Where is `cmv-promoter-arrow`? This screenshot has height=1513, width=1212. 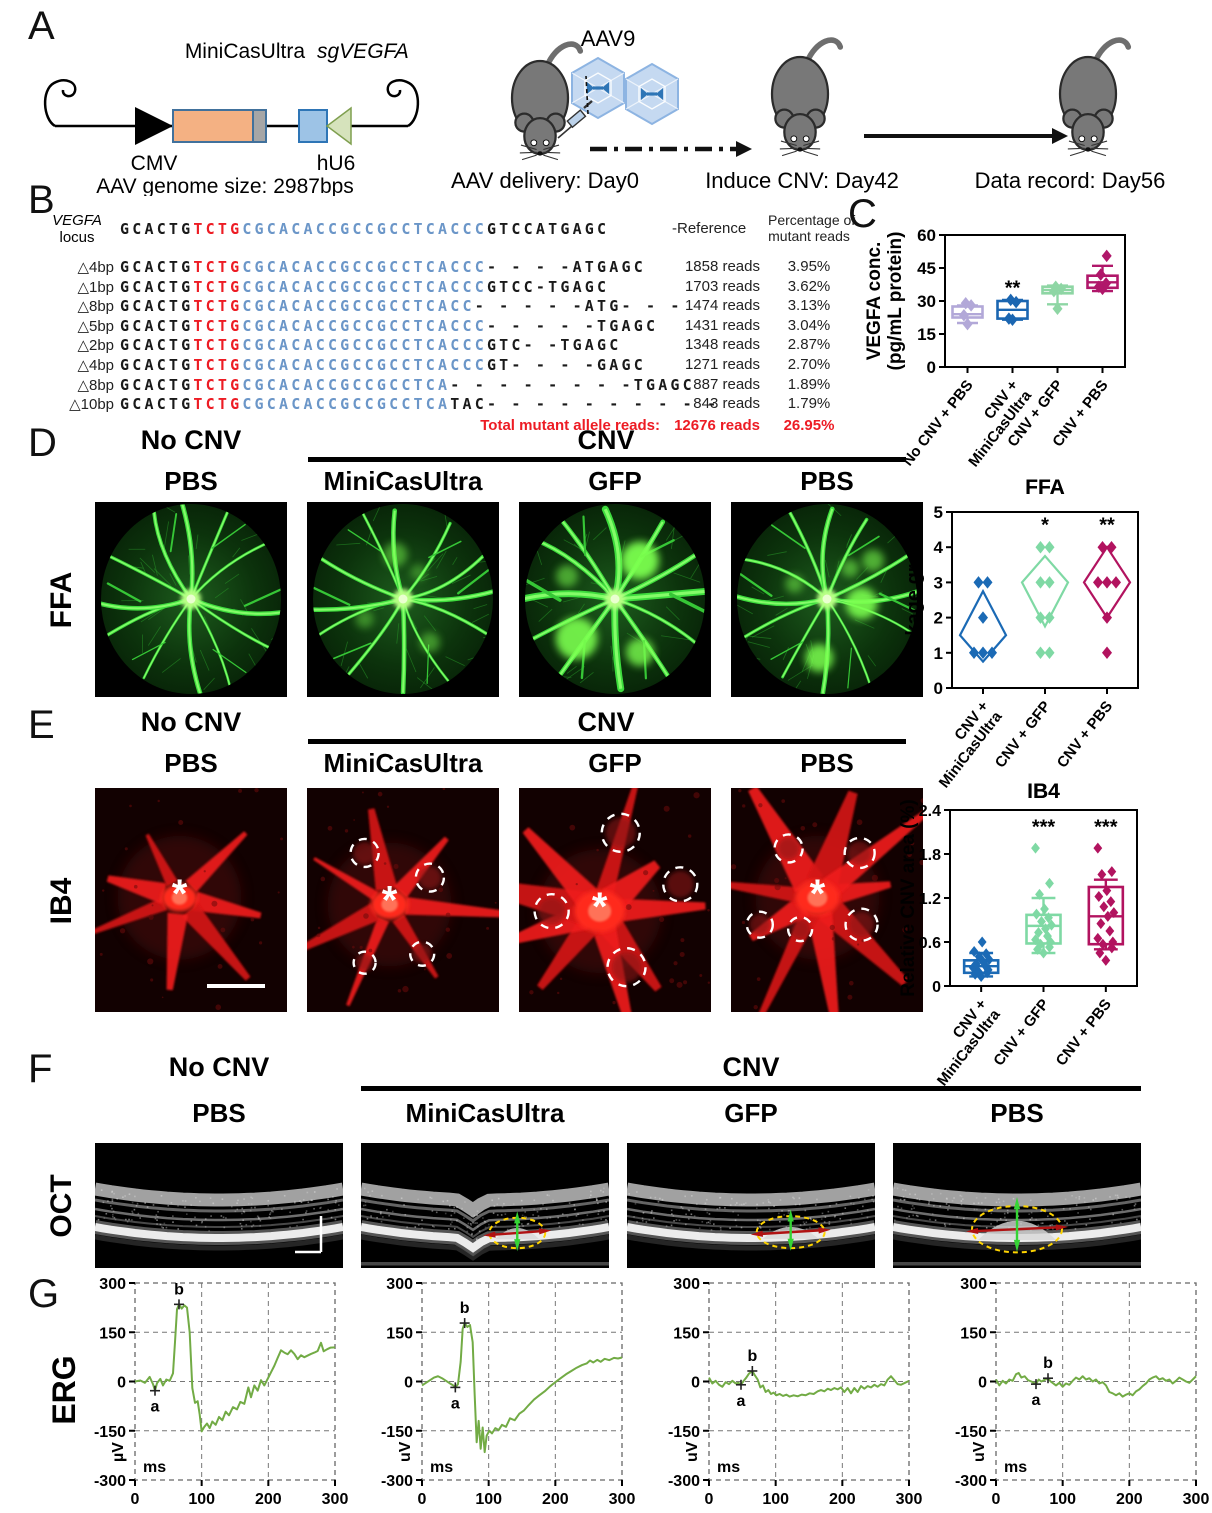 cmv-promoter-arrow is located at coordinates (154, 126).